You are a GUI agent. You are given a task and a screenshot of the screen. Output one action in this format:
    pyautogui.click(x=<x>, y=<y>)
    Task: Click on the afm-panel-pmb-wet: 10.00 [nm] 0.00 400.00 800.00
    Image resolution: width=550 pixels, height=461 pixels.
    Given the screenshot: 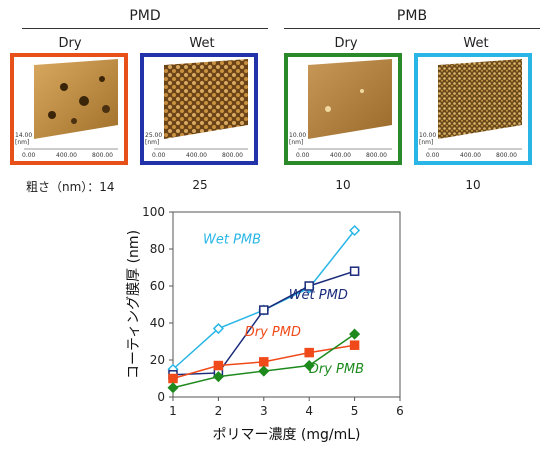 What is the action you would take?
    pyautogui.click(x=473, y=109)
    